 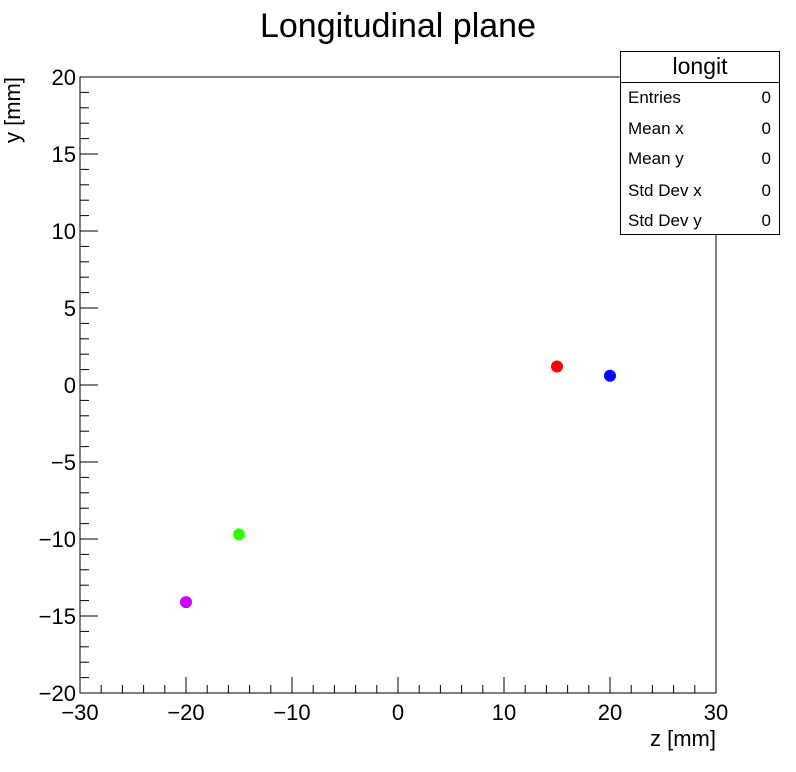 I want to click on stats-label: Std Dev x, so click(x=665, y=190).